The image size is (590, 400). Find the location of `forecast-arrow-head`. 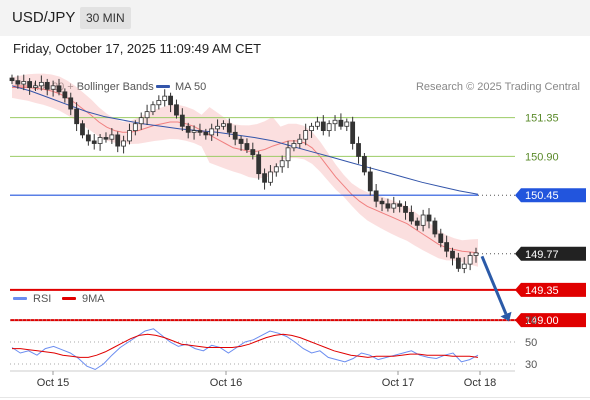

forecast-arrow-head is located at coordinates (506, 316).